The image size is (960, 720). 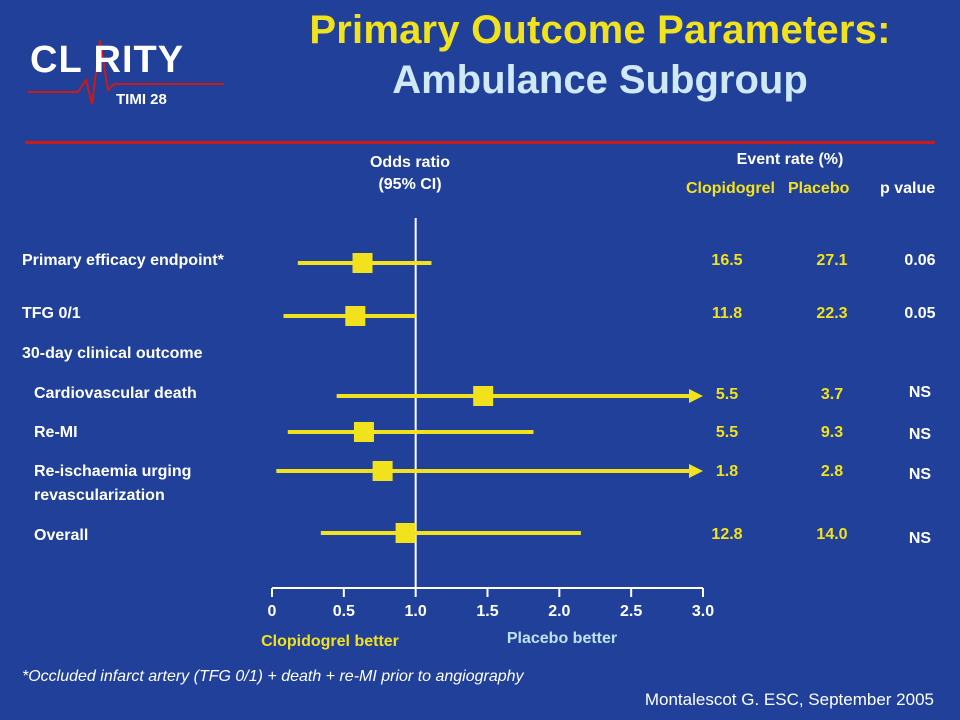 I want to click on x-tick-label: 3.0, so click(x=703, y=611).